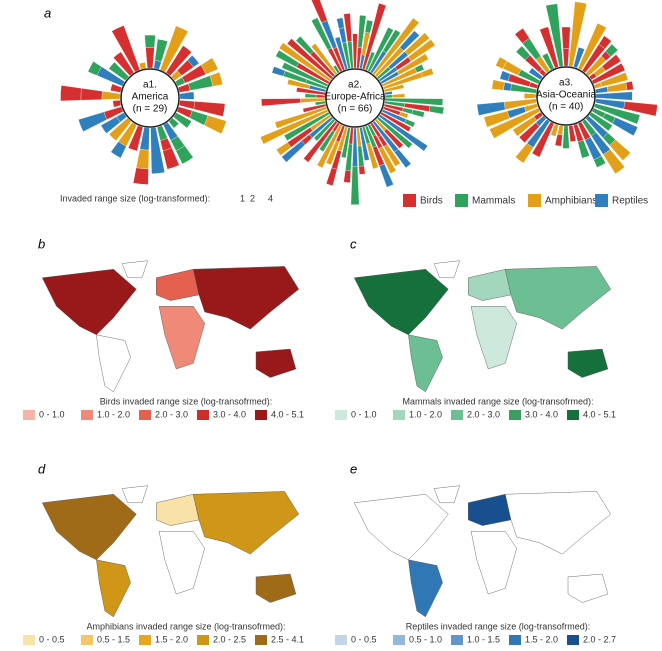  What do you see at coordinates (270, 198) in the screenshot?
I see `size-tick: 4` at bounding box center [270, 198].